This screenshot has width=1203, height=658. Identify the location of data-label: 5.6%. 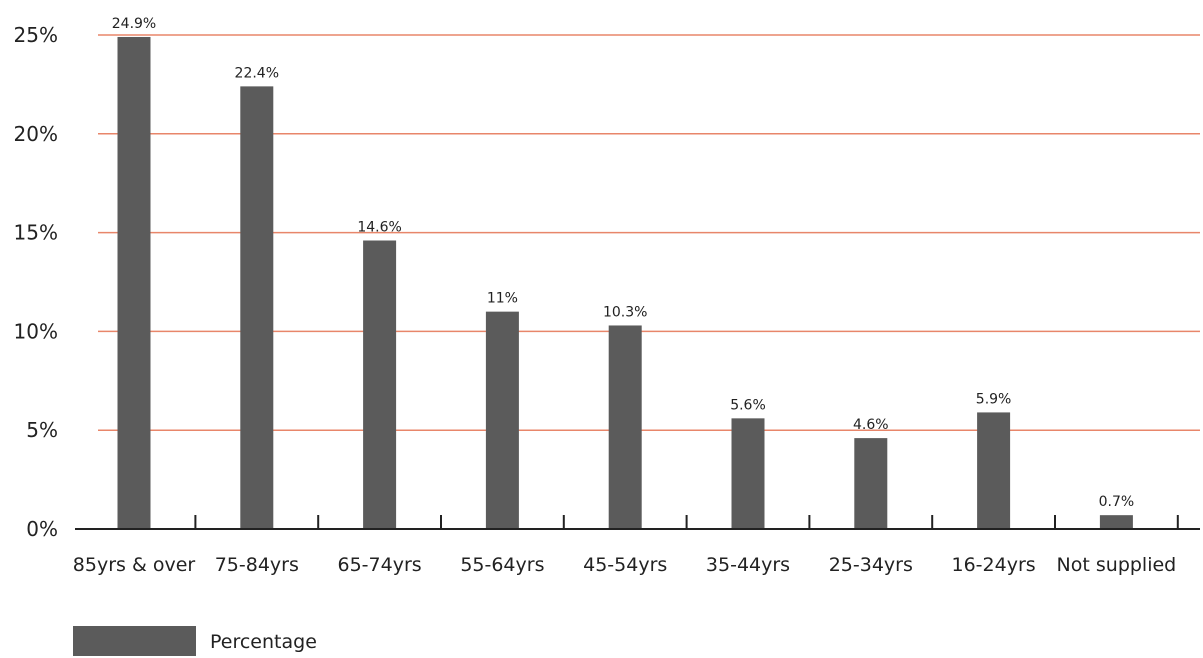
(748, 405).